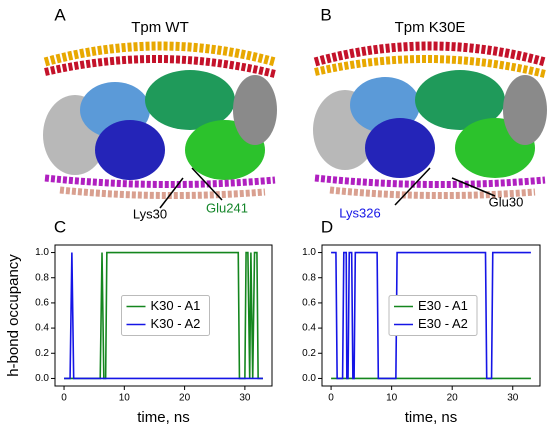  I want to click on residue-label: Glu30, so click(506, 201).